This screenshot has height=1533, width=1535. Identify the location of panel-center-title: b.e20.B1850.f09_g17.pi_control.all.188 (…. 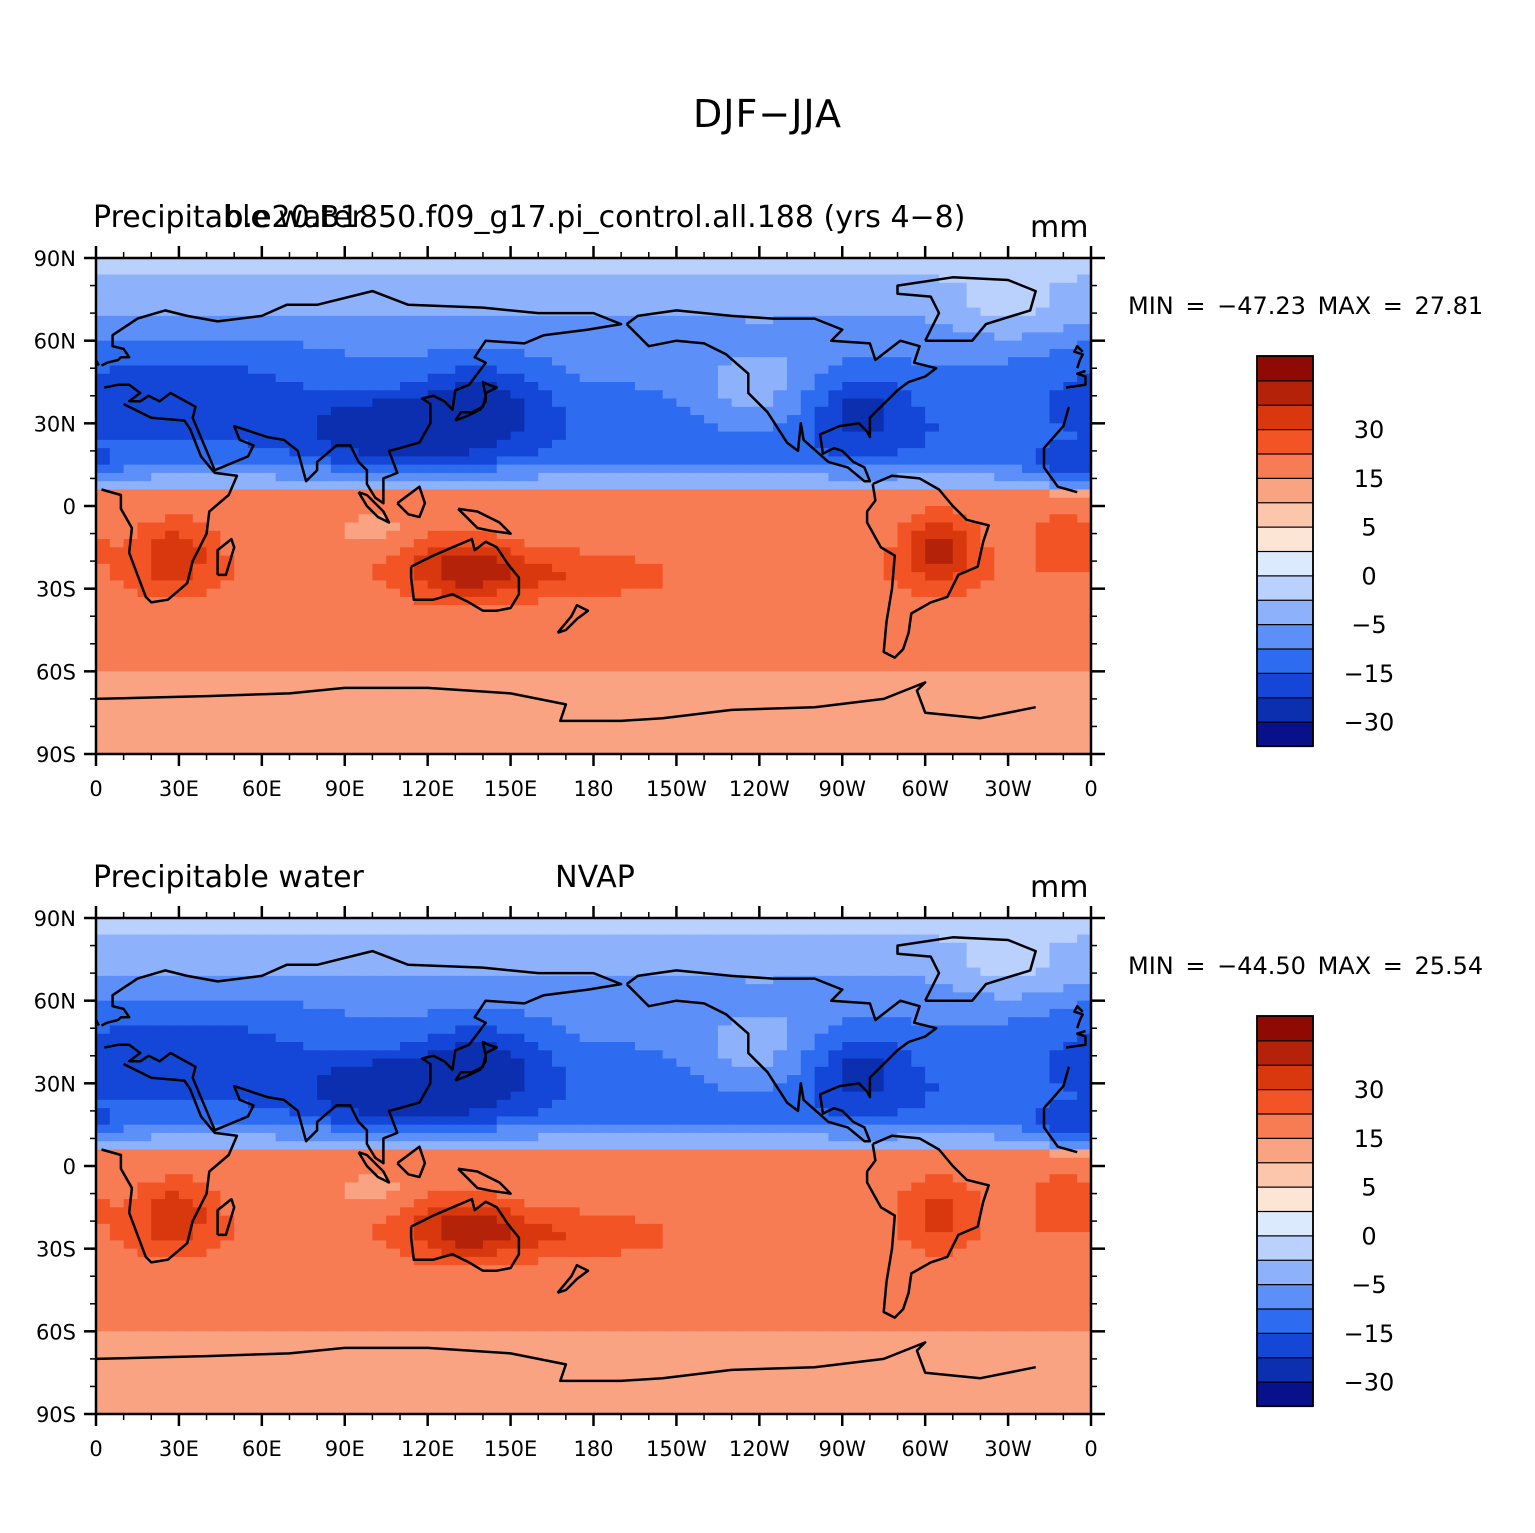
(595, 217).